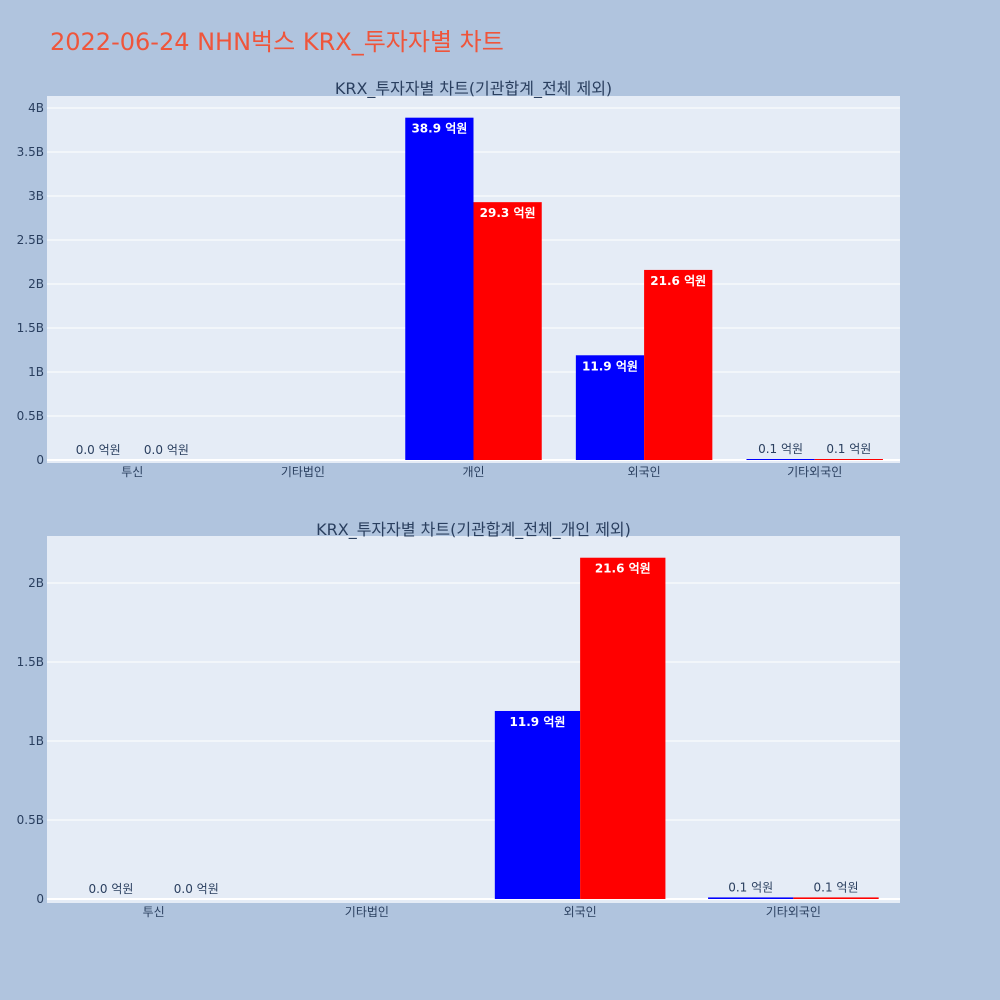 Image resolution: width=1000 pixels, height=1000 pixels. I want to click on x-tick-label: 개인, so click(473, 472).